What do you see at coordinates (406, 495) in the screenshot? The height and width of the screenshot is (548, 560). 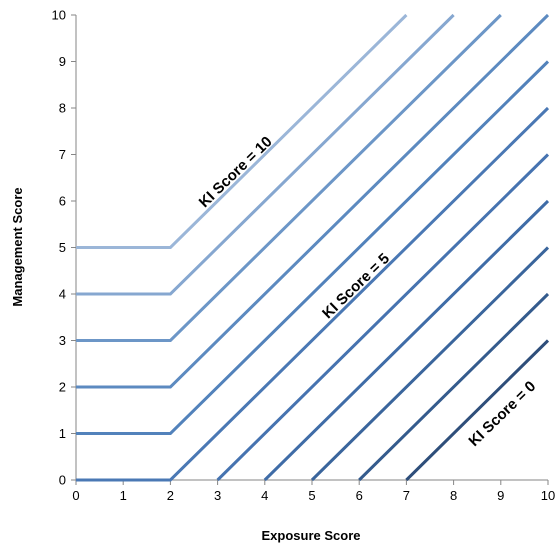 I see `x-tick-label: 7` at bounding box center [406, 495].